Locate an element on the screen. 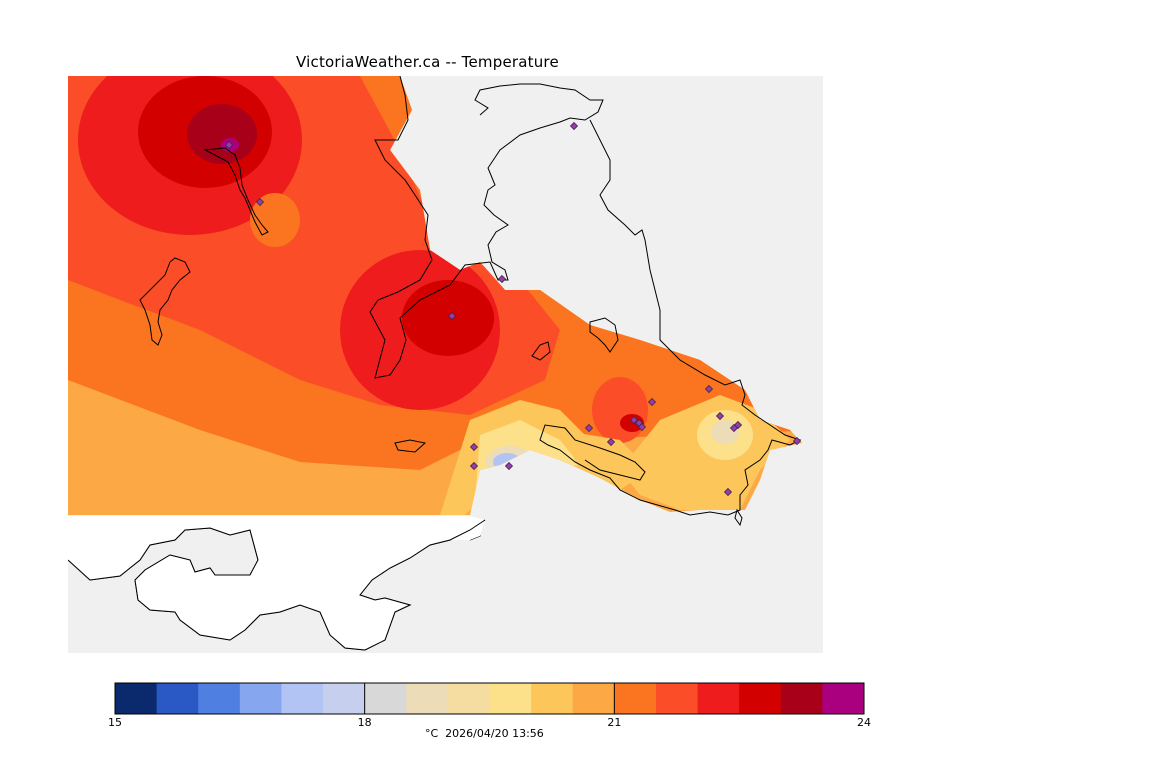 The image size is (1152, 768). legend-tick-label: 18 is located at coordinates (364, 722).